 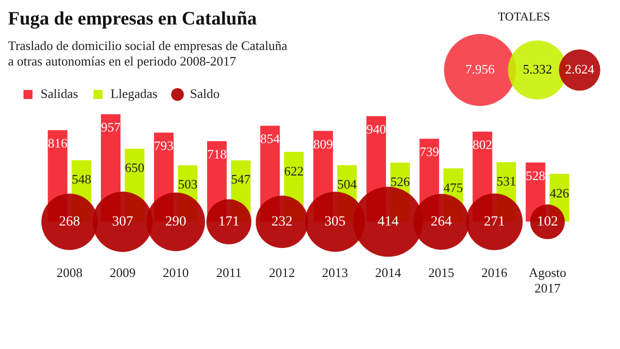 I want to click on x-tick-label: 2015, so click(x=441, y=272).